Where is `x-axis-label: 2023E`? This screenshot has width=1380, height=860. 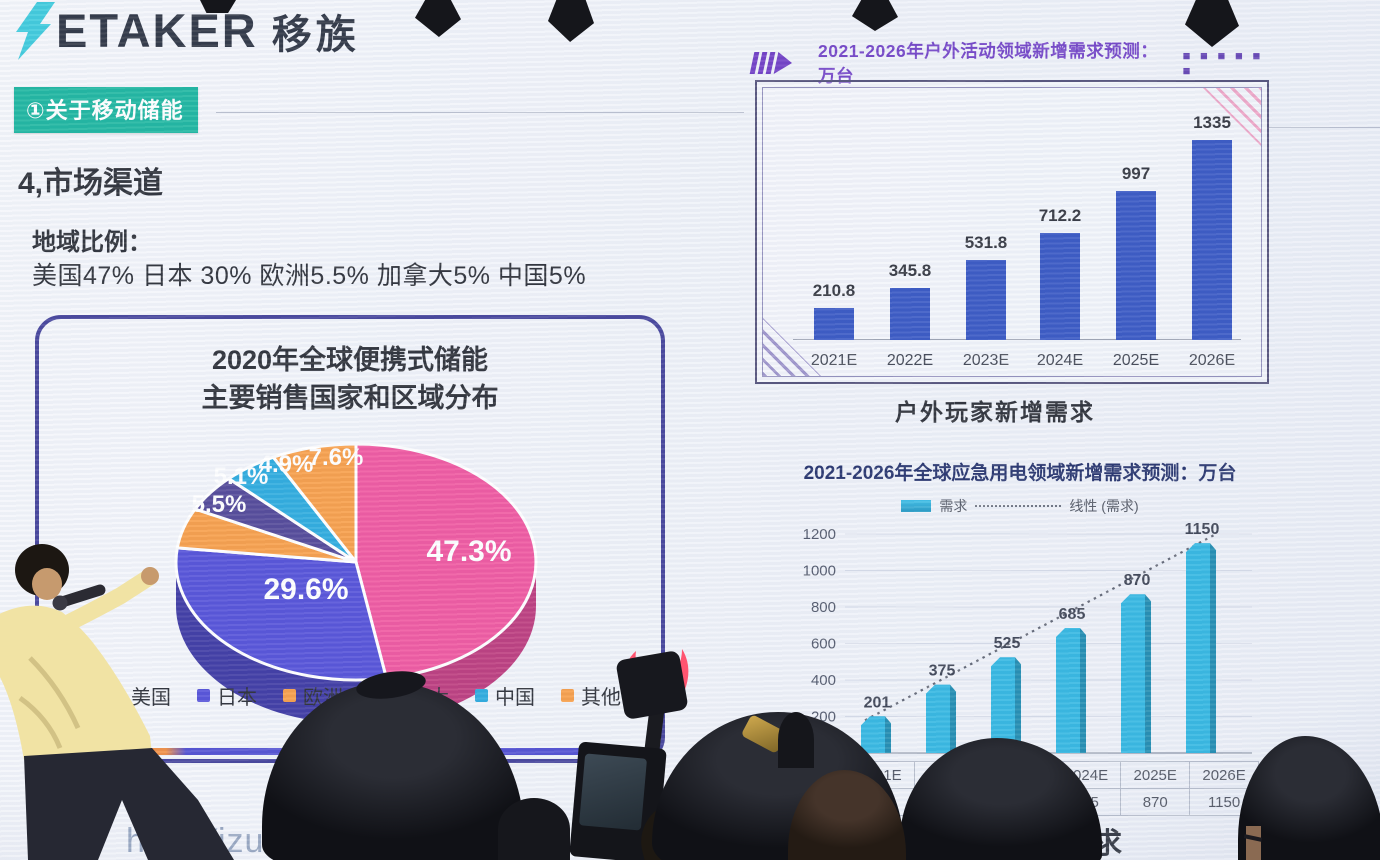 x-axis-label: 2023E is located at coordinates (986, 360).